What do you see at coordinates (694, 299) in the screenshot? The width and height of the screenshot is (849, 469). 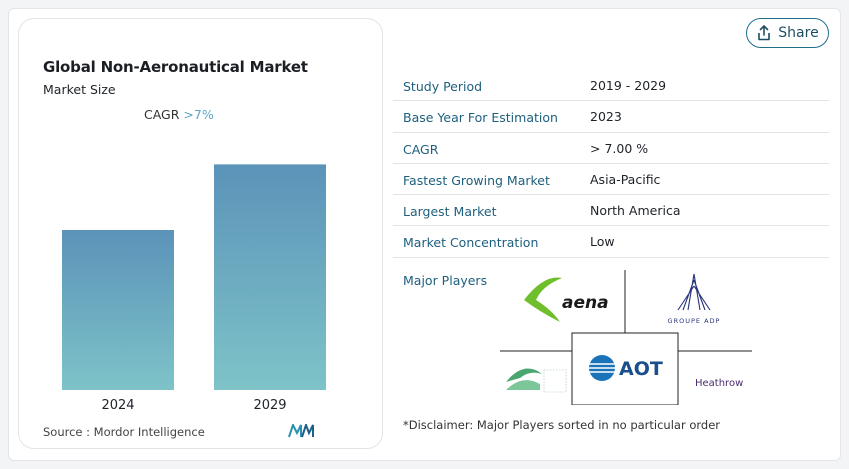 I see `groupe-adp-logo-icon: GROUPE ADP` at bounding box center [694, 299].